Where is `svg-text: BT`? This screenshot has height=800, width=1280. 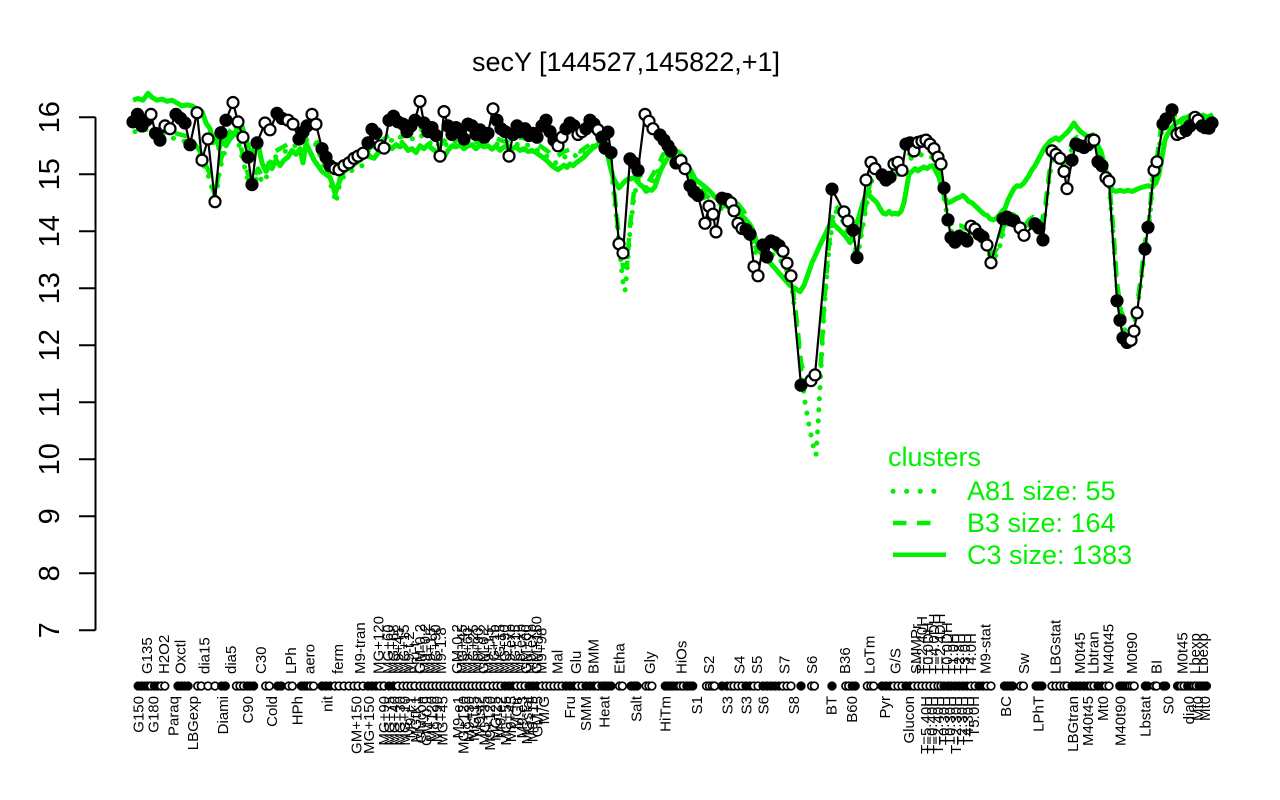
svg-text: BT is located at coordinates (832, 705).